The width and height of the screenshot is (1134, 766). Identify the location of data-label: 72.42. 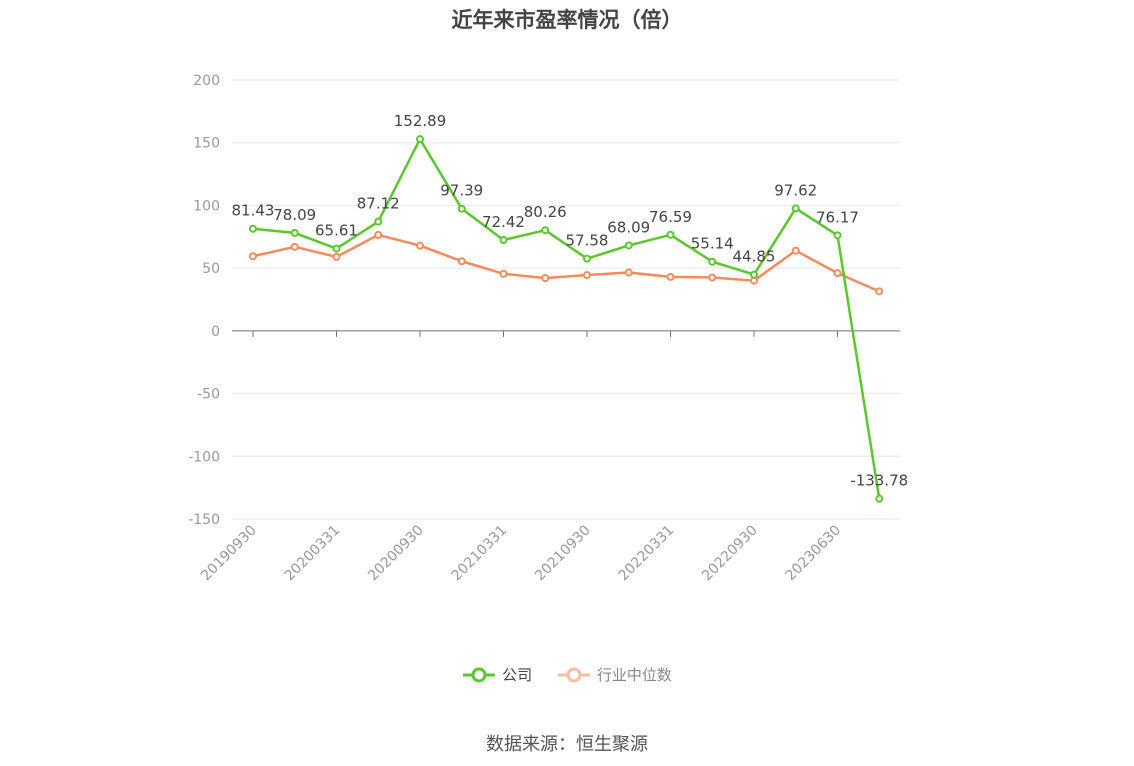
(503, 222).